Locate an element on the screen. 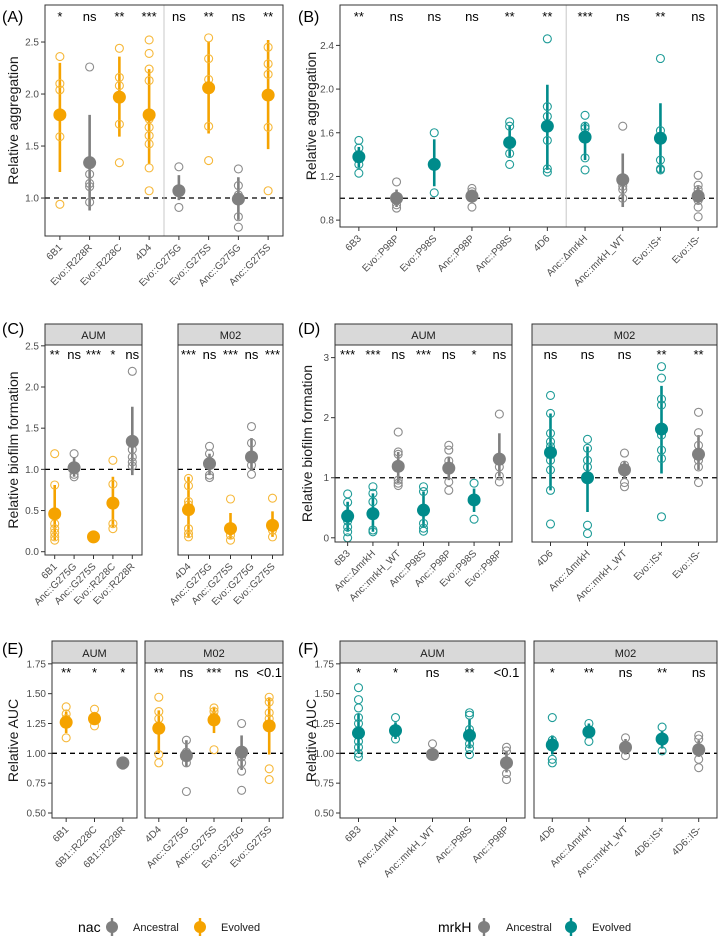  category-6B3: * 6B3 is located at coordinates (354, 755).